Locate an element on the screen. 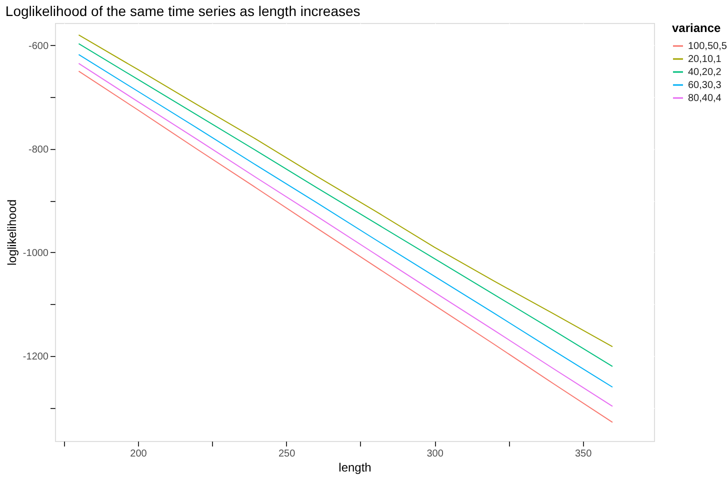 The image size is (727, 478). legend-title: variance is located at coordinates (697, 28).